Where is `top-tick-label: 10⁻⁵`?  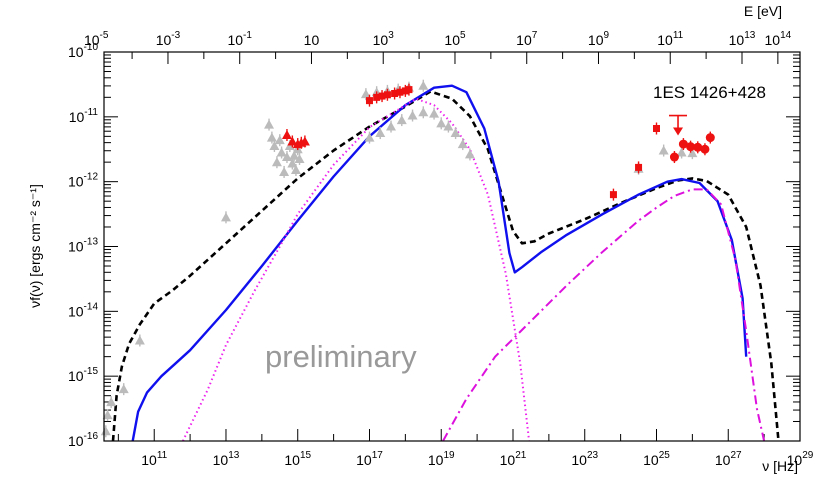
top-tick-label: 10⁻⁵ is located at coordinates (96, 39).